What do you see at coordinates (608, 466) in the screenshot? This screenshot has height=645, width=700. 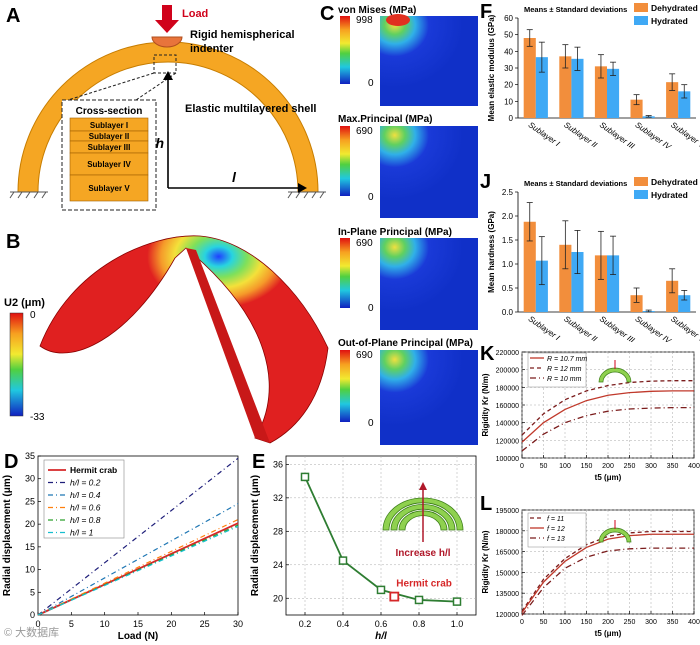 I see `x-tick-label: 200` at bounding box center [608, 466].